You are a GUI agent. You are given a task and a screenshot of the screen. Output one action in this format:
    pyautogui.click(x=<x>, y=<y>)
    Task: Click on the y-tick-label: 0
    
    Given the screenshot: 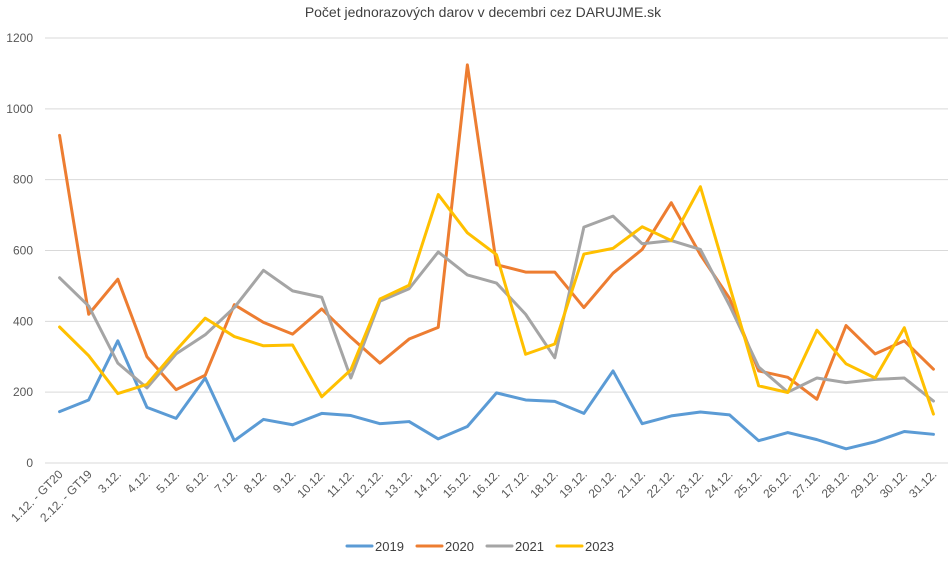 What is the action you would take?
    pyautogui.click(x=29, y=463)
    